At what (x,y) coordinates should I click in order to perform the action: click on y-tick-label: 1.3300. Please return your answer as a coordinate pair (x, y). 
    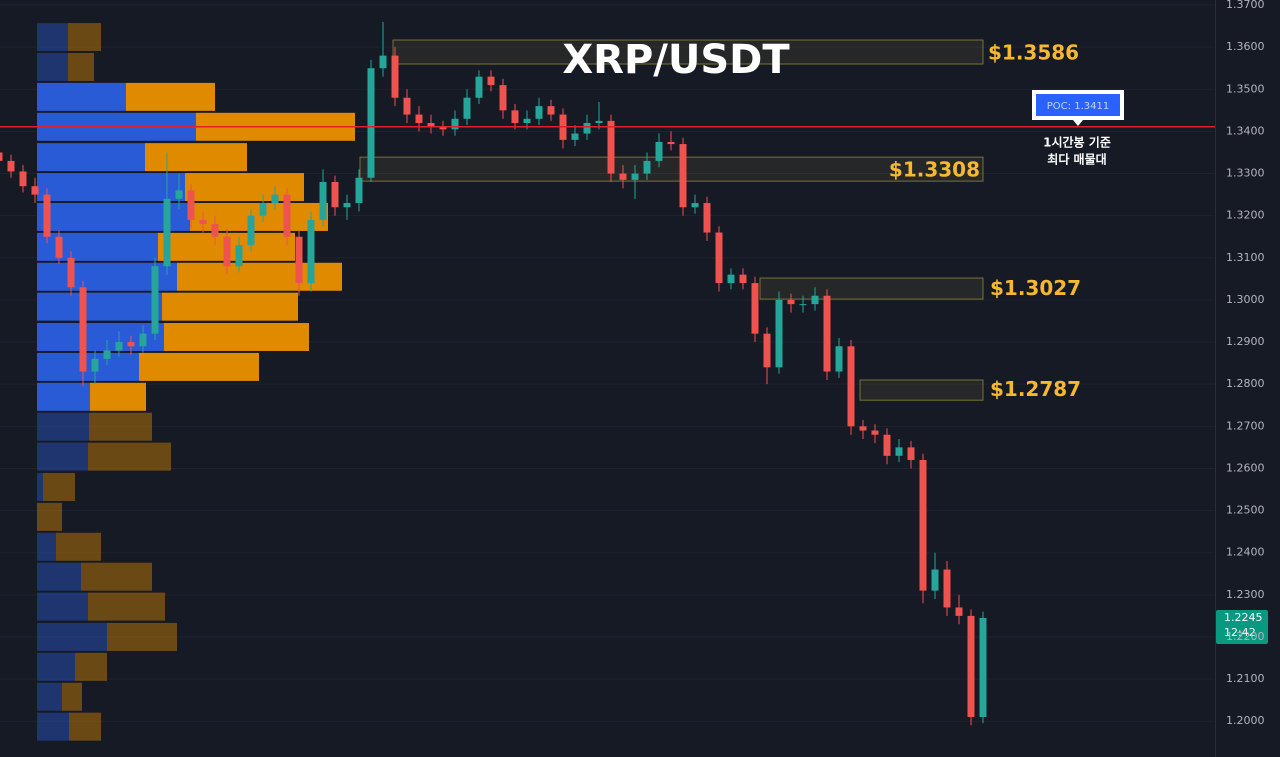
    Looking at the image, I should click on (1245, 173).